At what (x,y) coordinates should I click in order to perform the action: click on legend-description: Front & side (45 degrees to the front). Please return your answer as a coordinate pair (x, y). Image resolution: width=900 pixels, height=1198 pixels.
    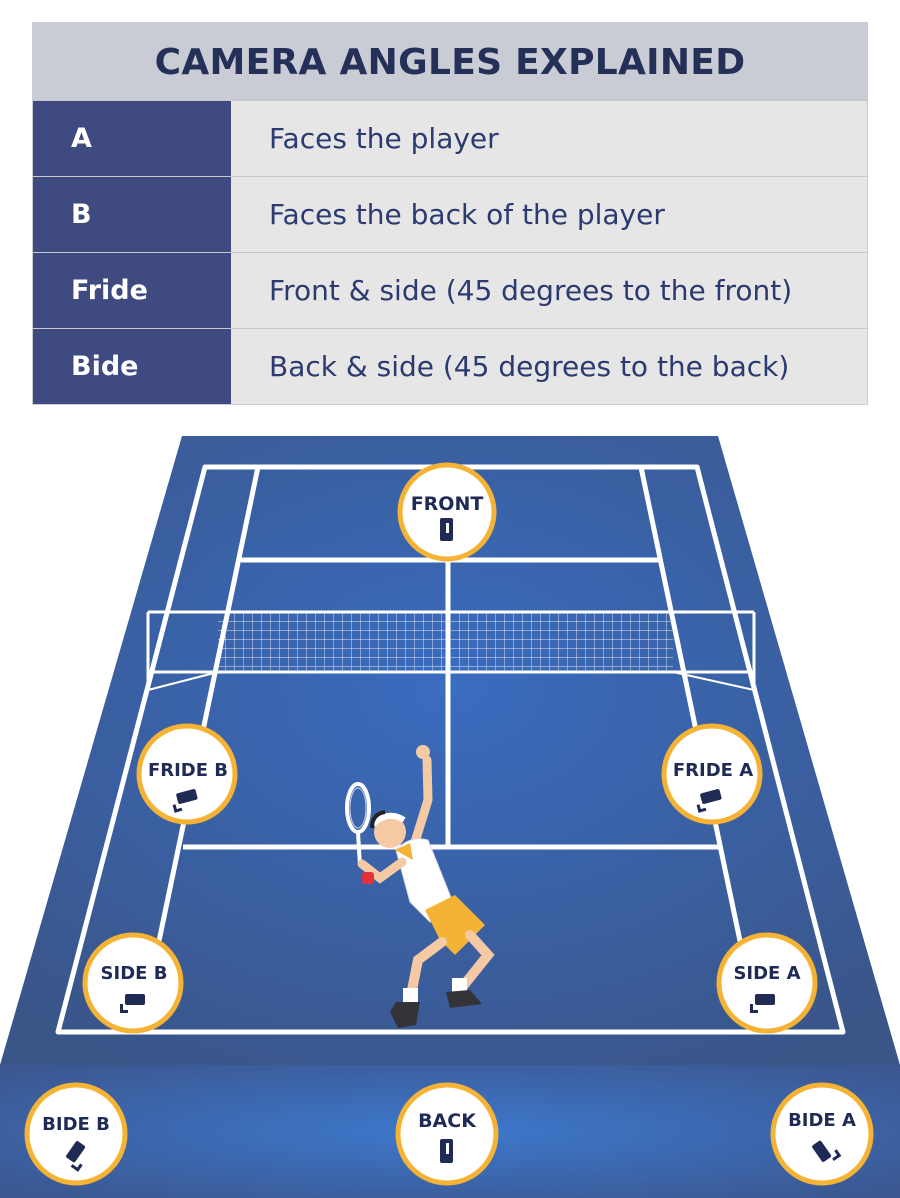
    Looking at the image, I should click on (549, 290).